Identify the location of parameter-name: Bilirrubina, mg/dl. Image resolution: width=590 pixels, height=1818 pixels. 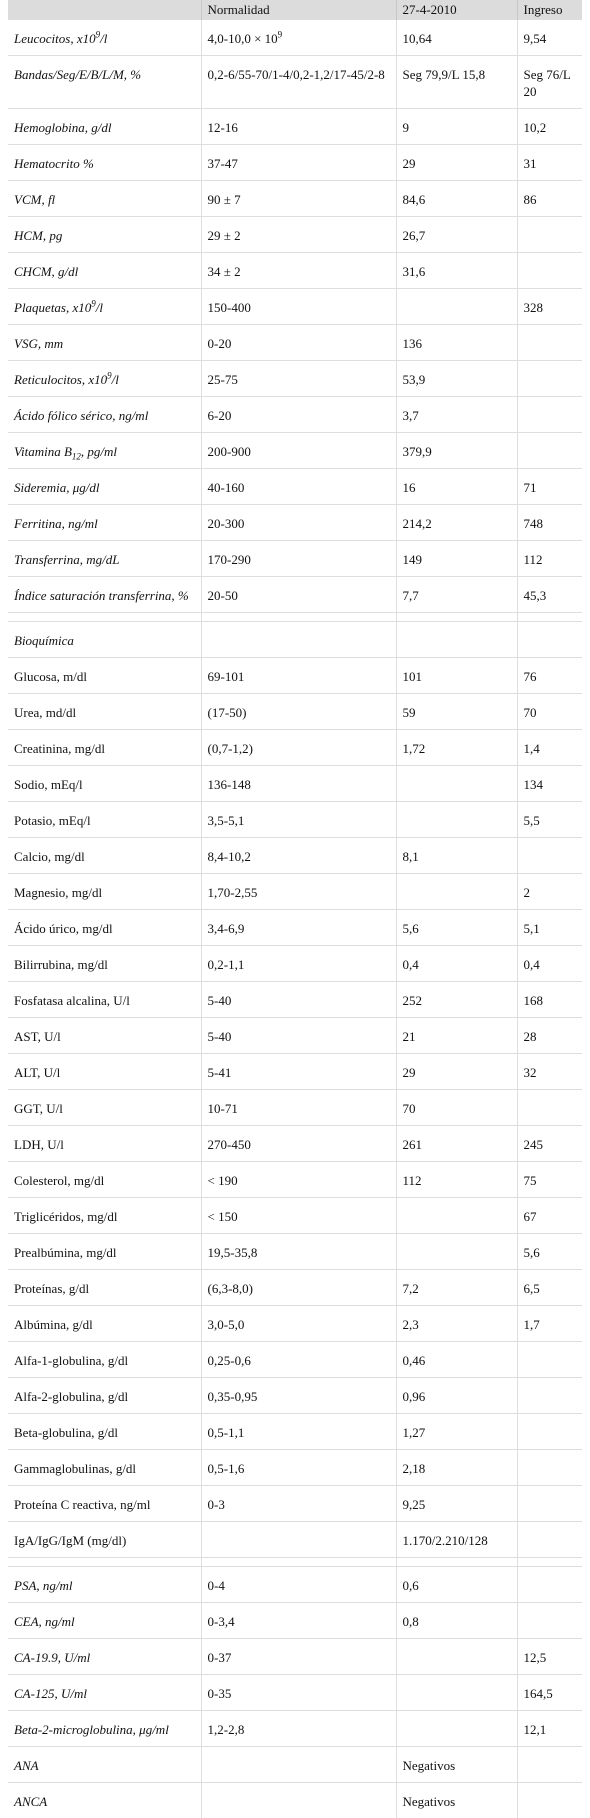
(104, 964).